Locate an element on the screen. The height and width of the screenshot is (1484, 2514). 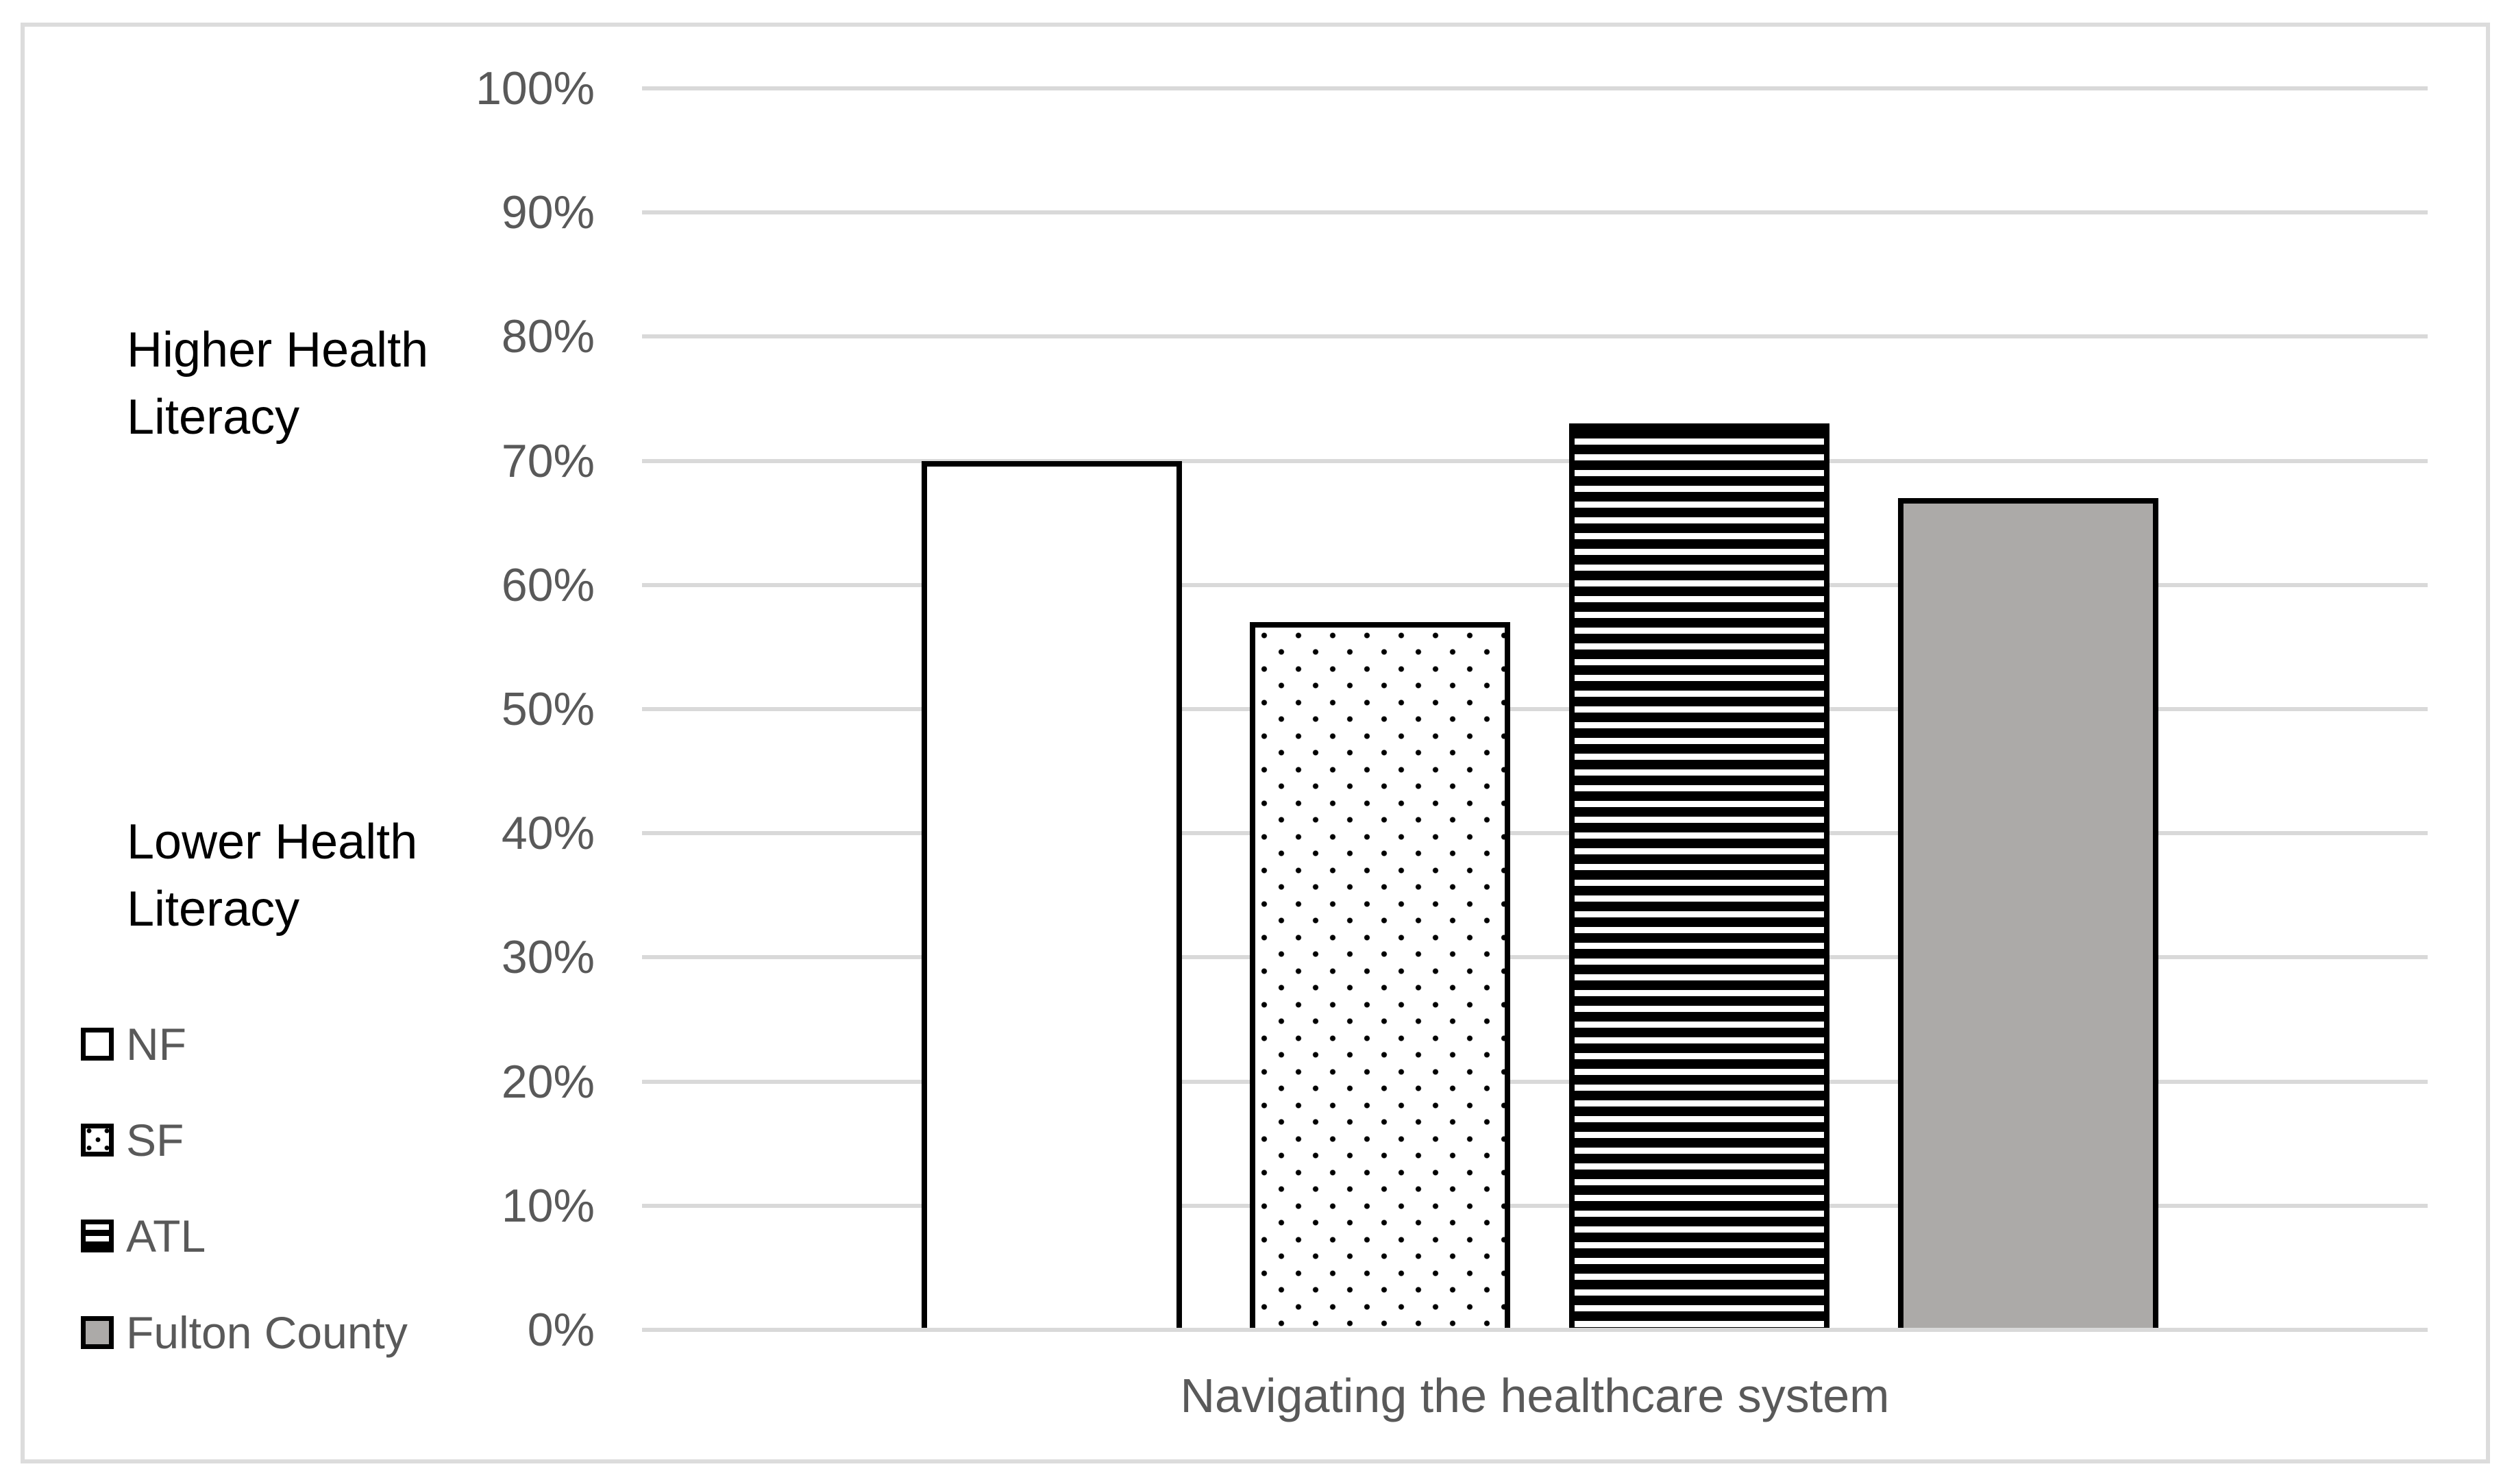
y-tick-label: 20% is located at coordinates (548, 1082).